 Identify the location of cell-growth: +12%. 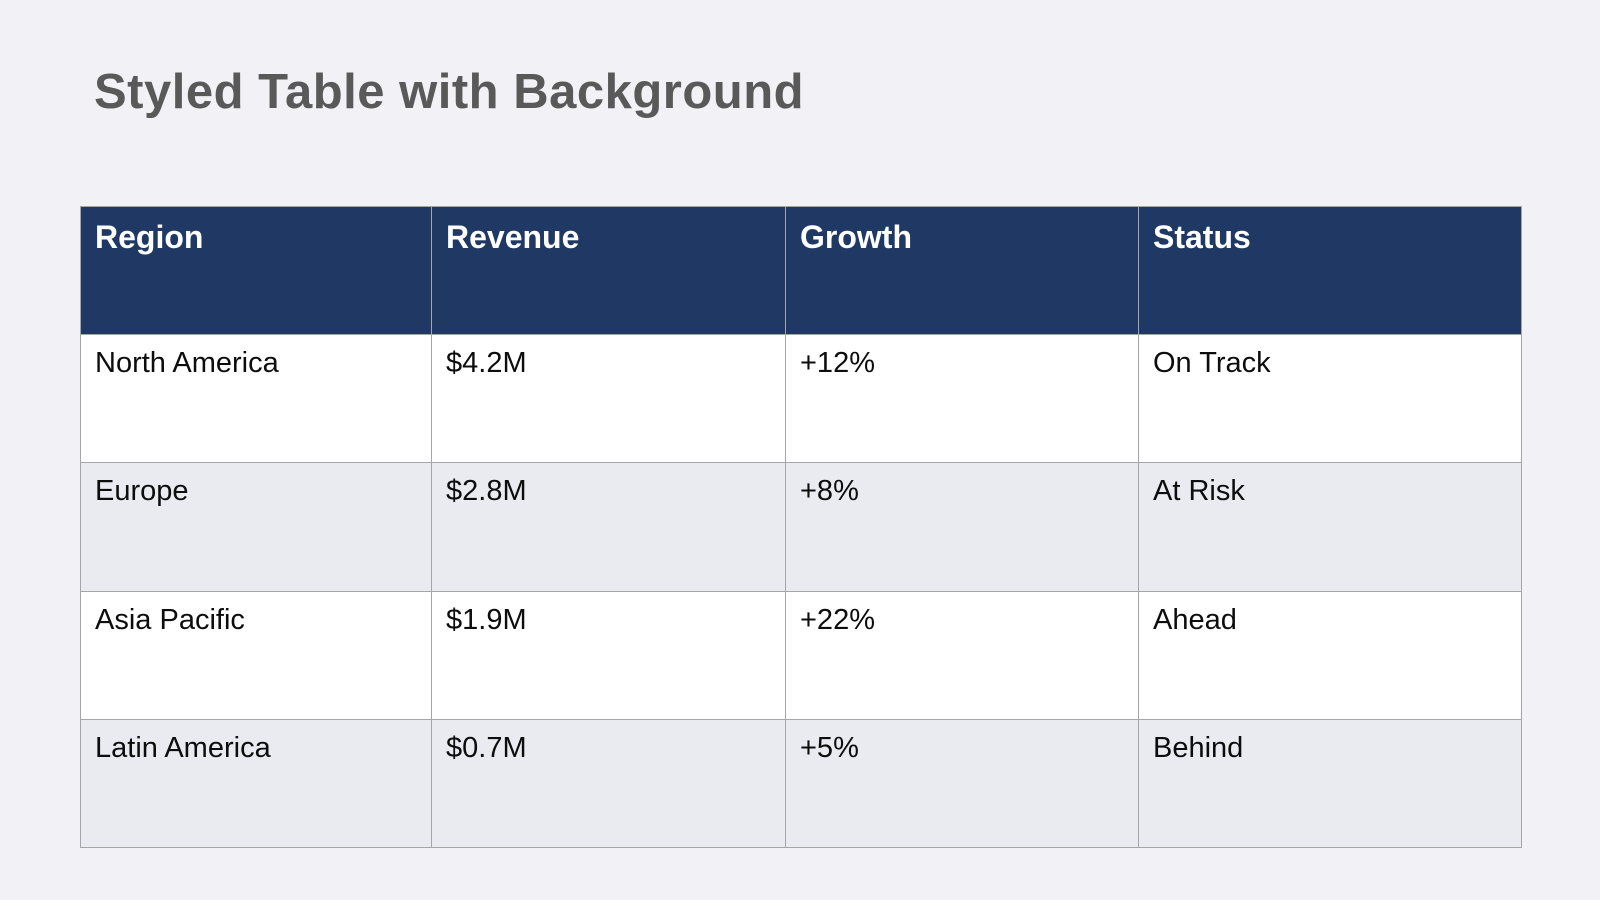
(962, 398).